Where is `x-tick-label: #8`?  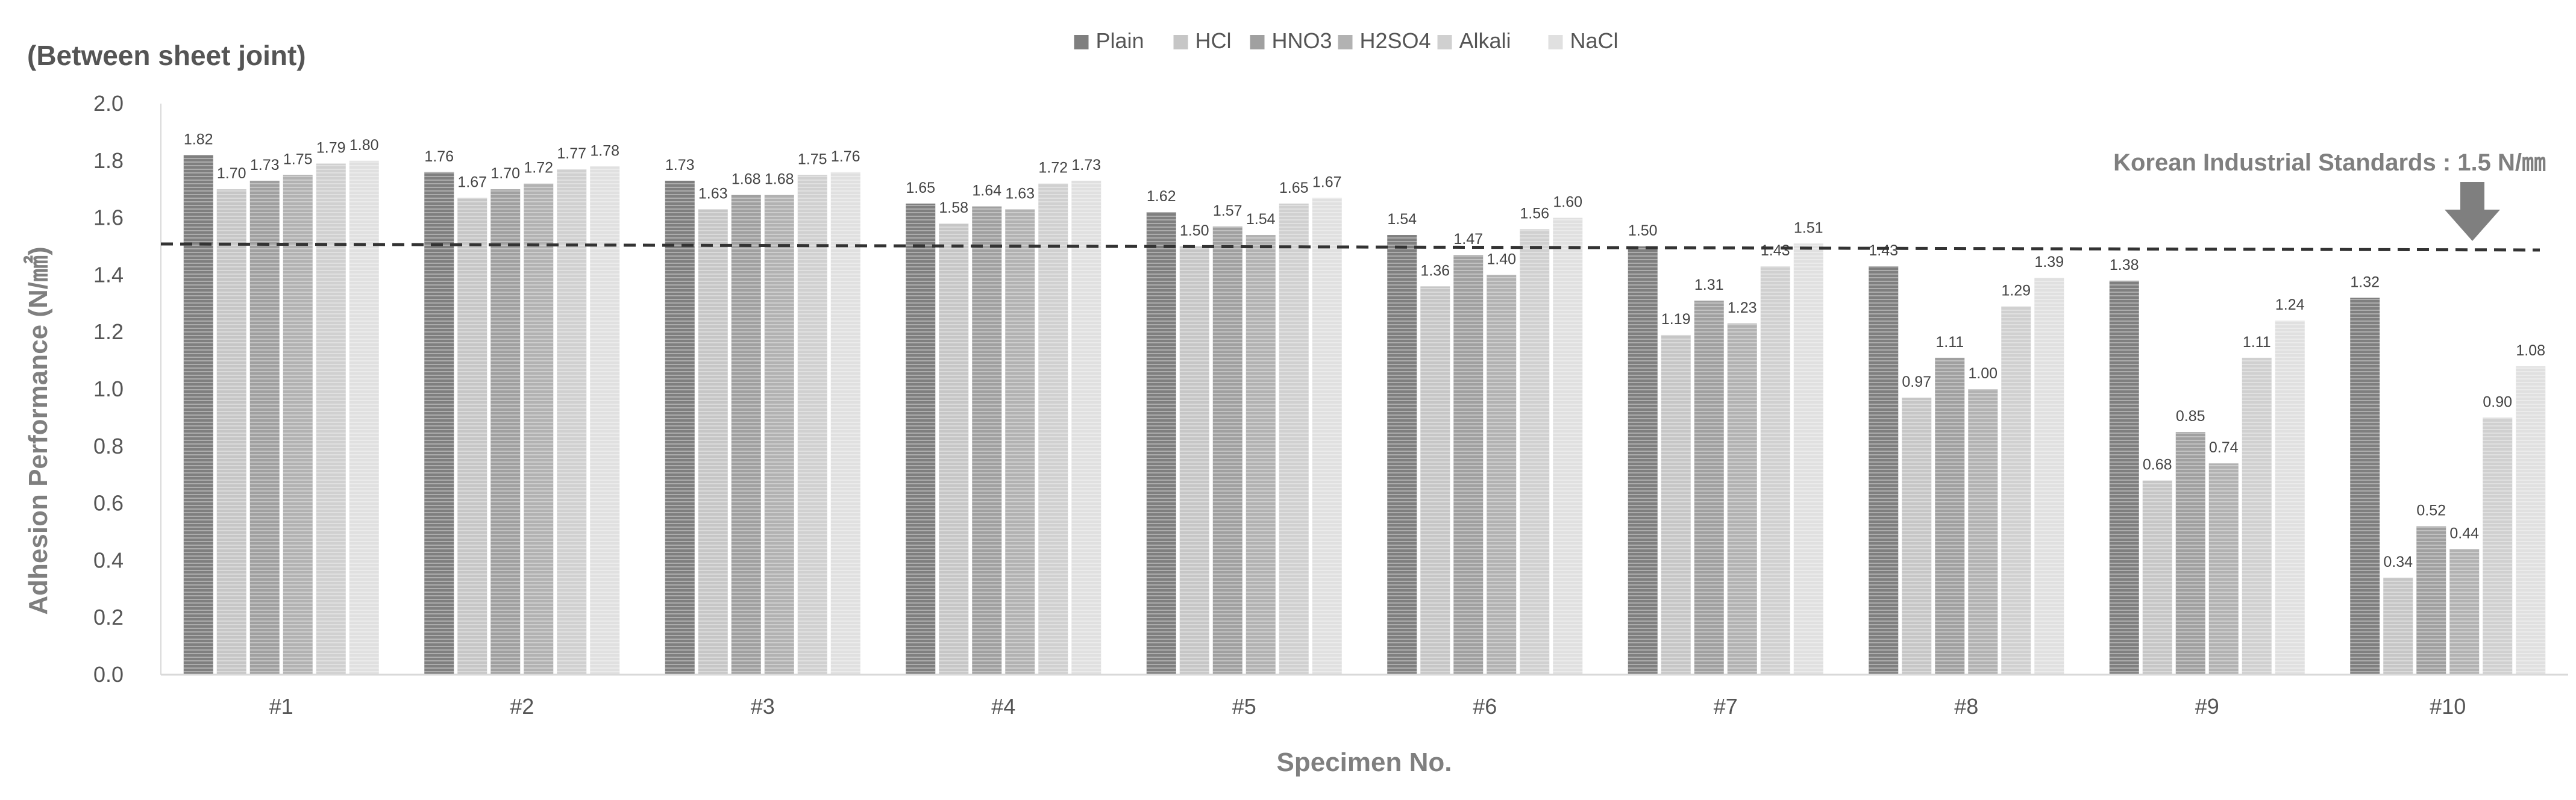 x-tick-label: #8 is located at coordinates (1966, 706).